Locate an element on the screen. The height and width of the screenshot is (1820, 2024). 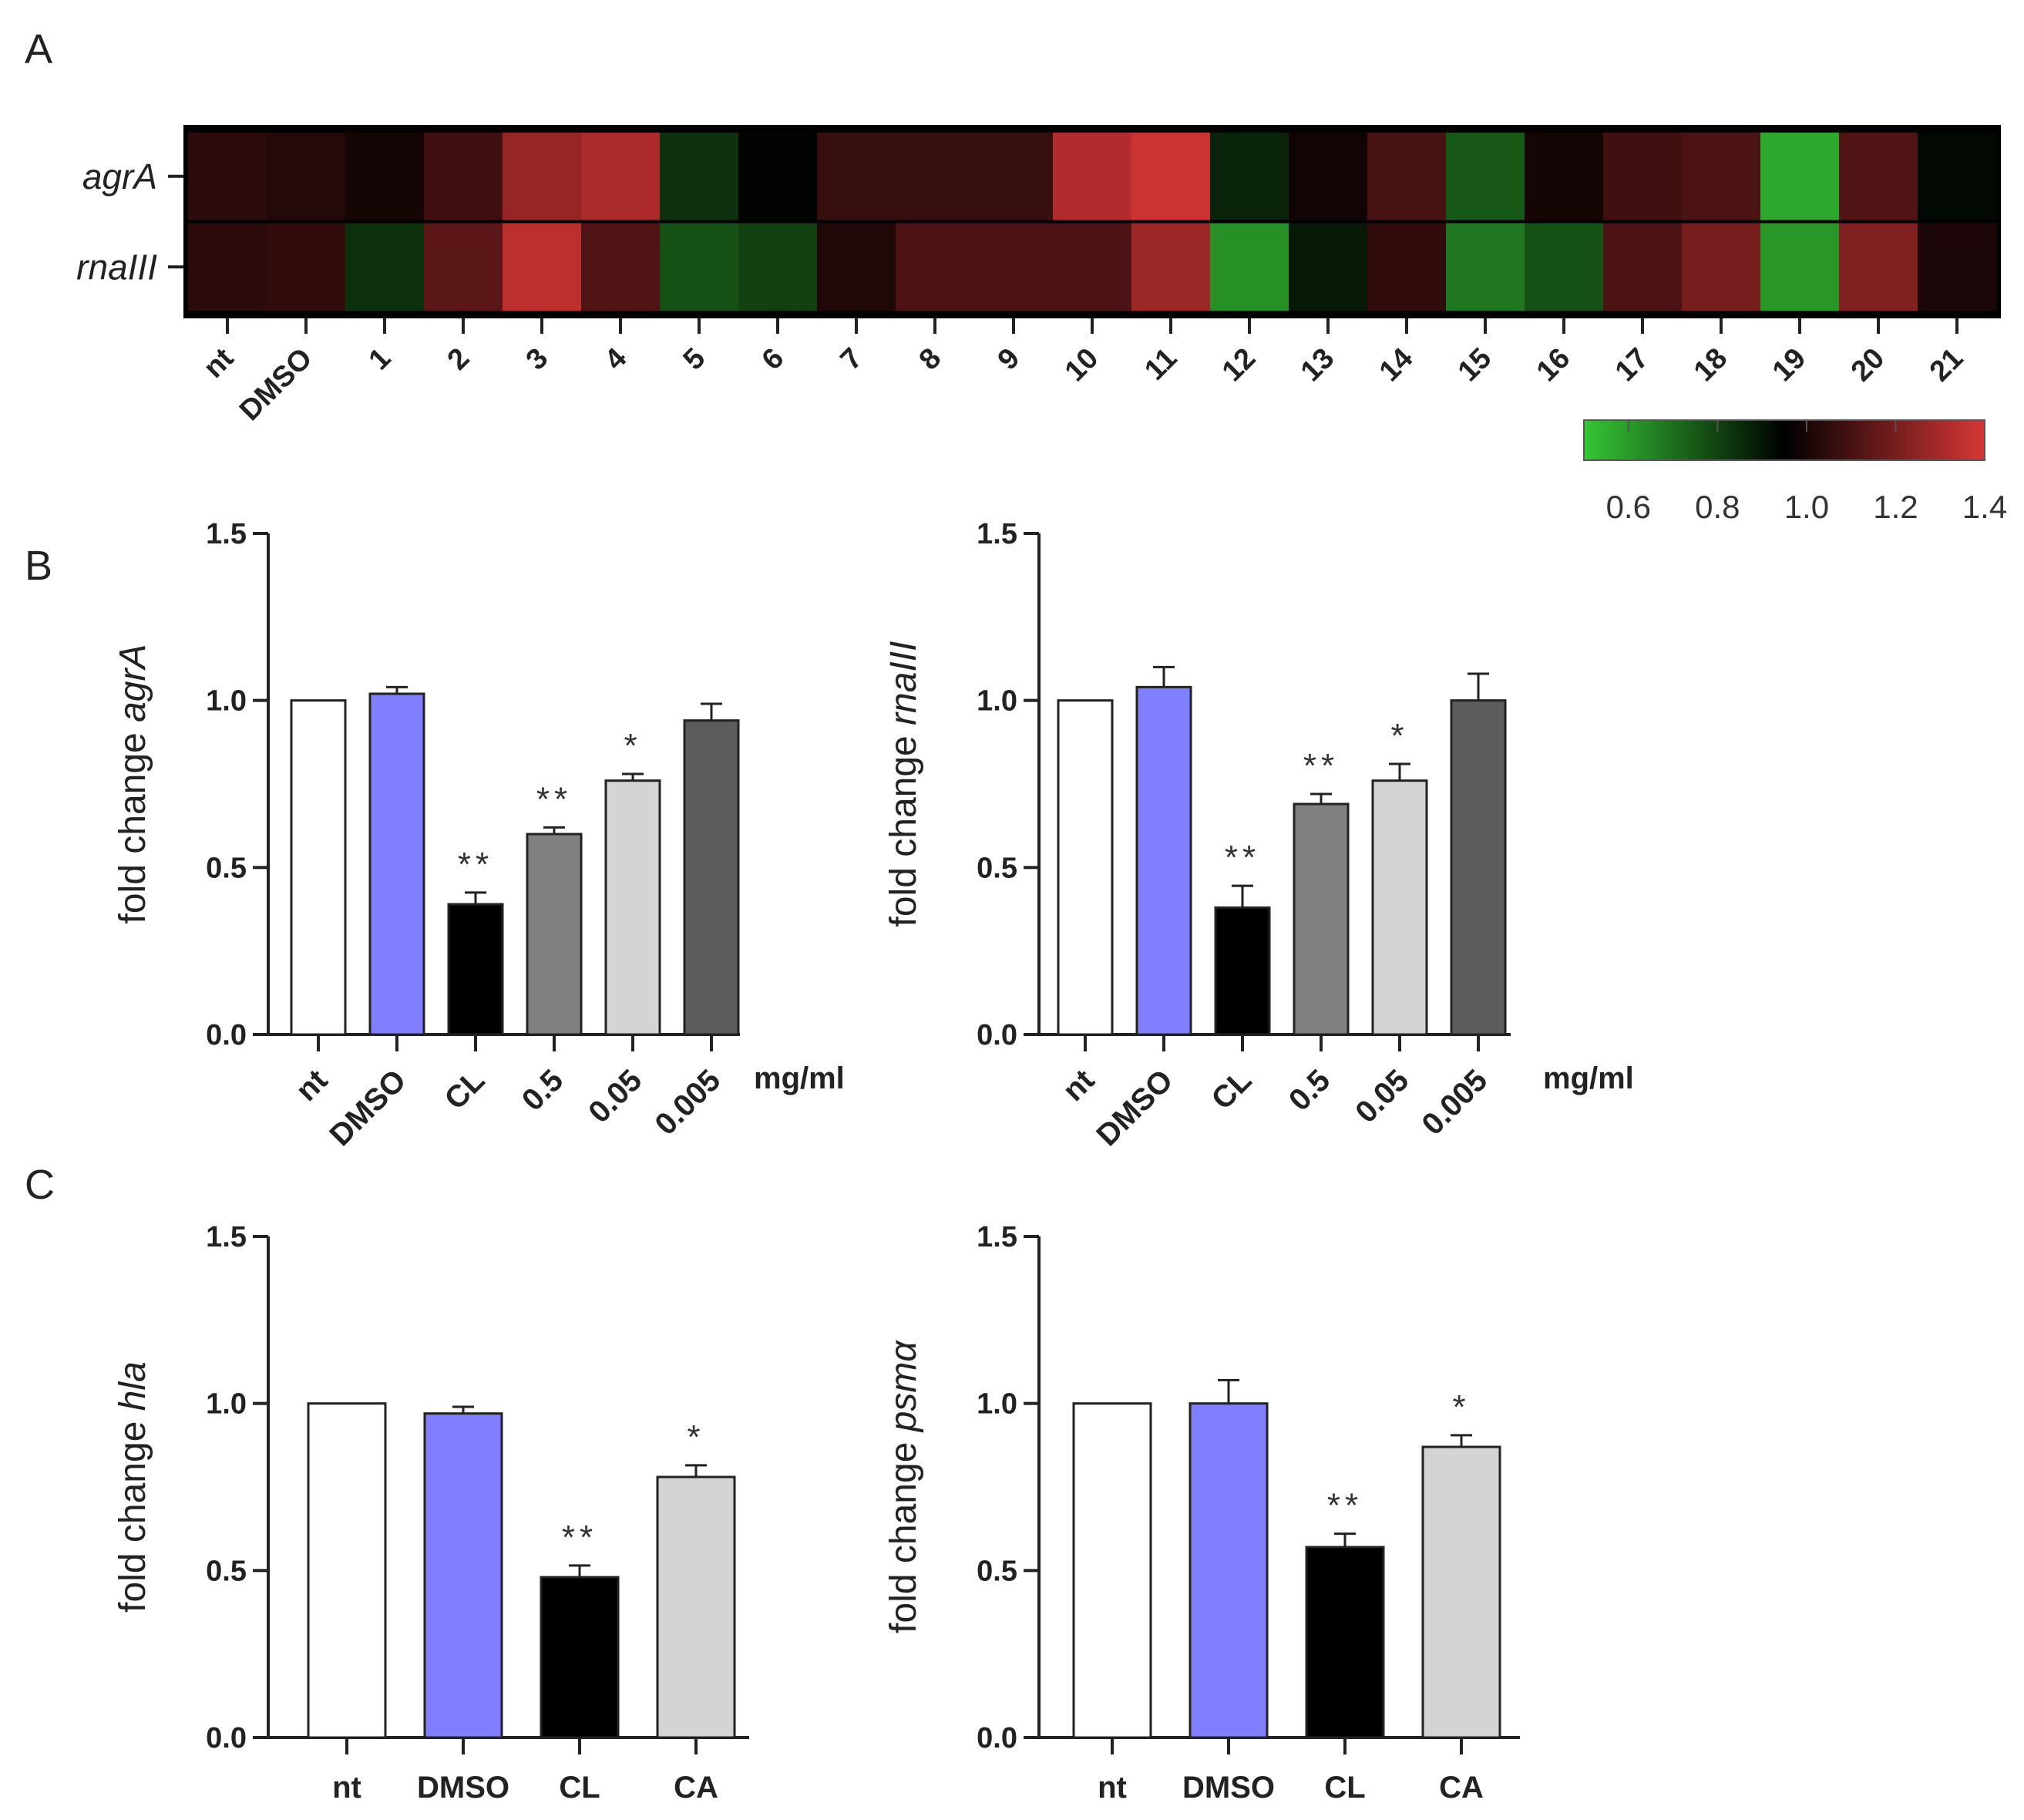
heatmap-col-label: 13 is located at coordinates (1318, 366).